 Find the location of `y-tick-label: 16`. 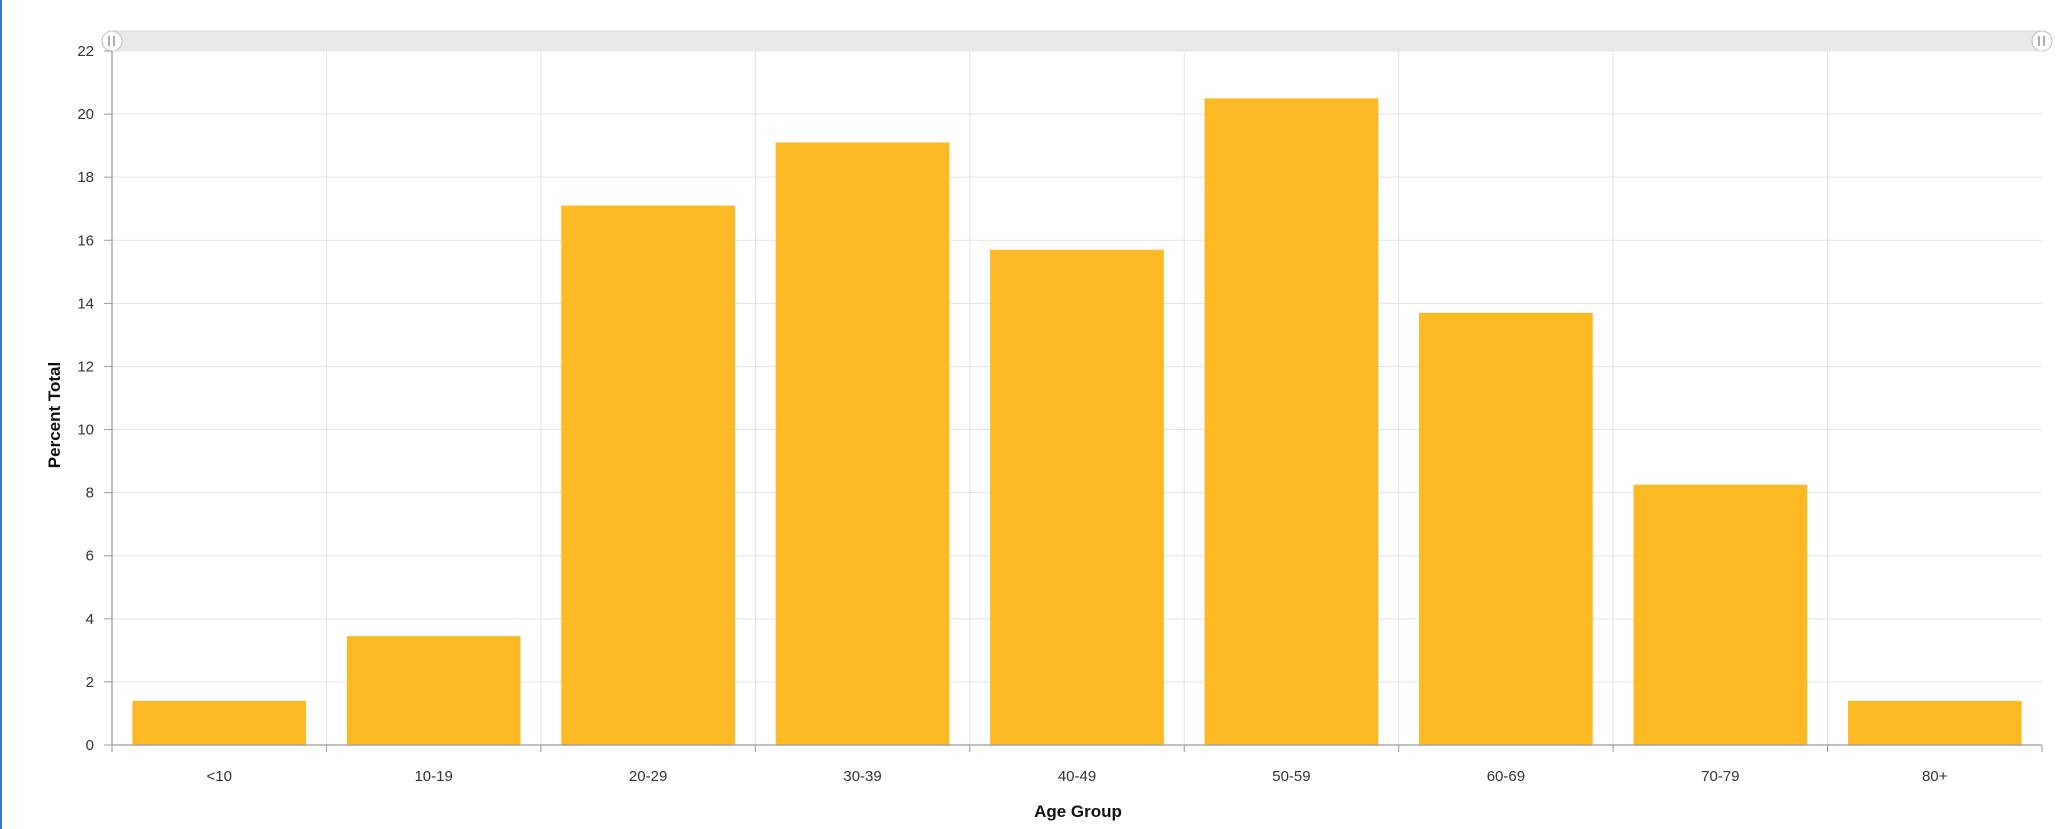

y-tick-label: 16 is located at coordinates (85, 240).